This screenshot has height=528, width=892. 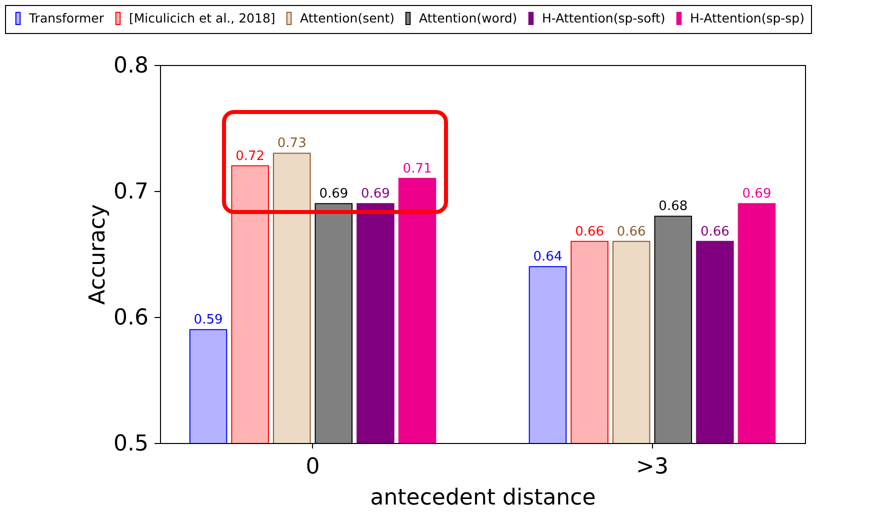 What do you see at coordinates (208, 320) in the screenshot?
I see `data-label: 0.59` at bounding box center [208, 320].